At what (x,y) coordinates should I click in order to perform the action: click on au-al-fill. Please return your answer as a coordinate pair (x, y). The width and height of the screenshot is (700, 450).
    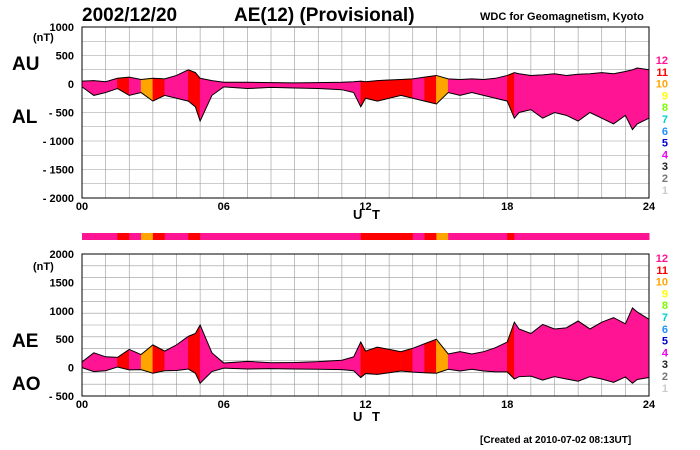
    Looking at the image, I should click on (365, 99).